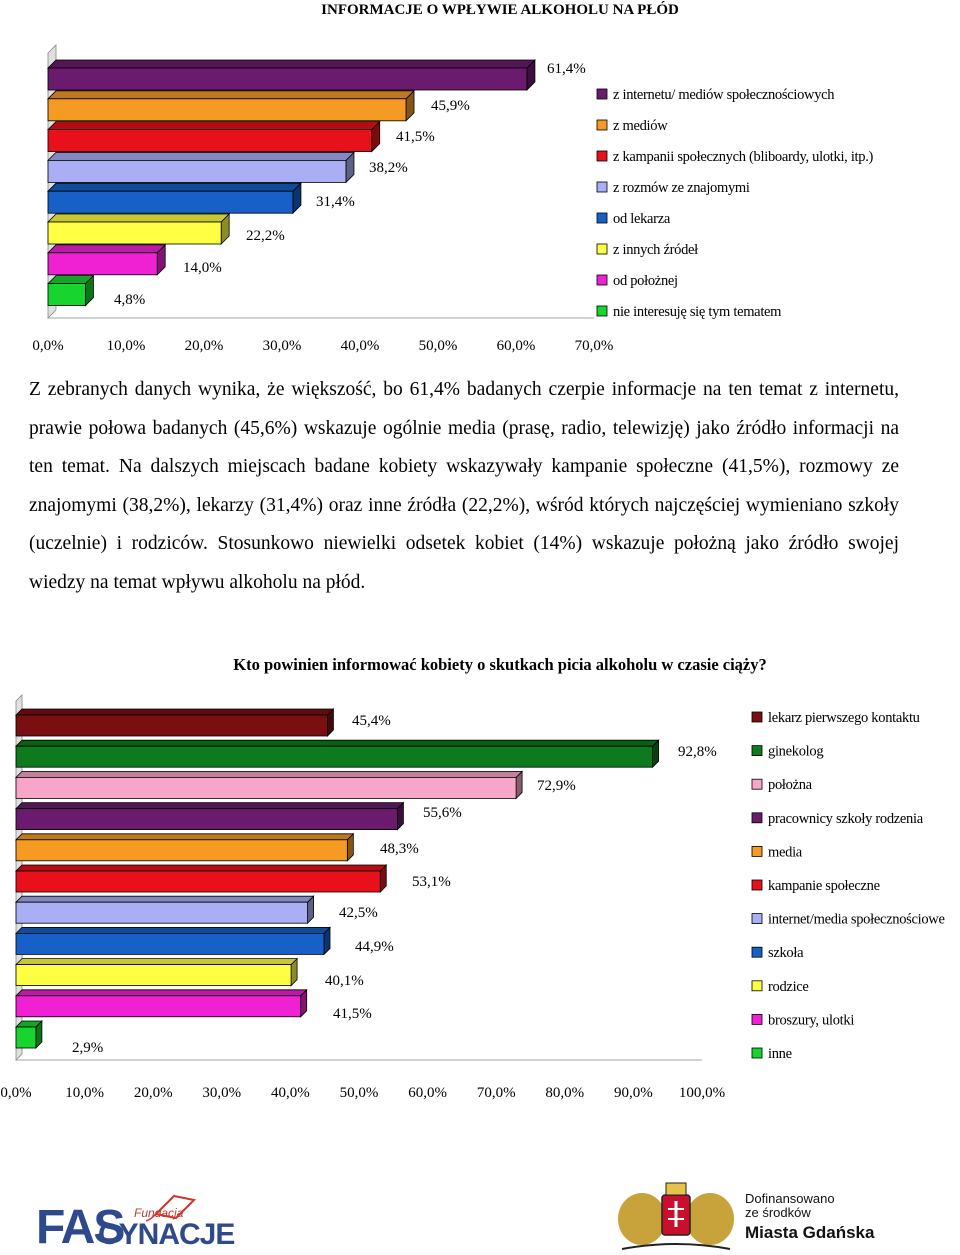 The height and width of the screenshot is (1255, 960). I want to click on legend-label: od położnej, so click(645, 281).